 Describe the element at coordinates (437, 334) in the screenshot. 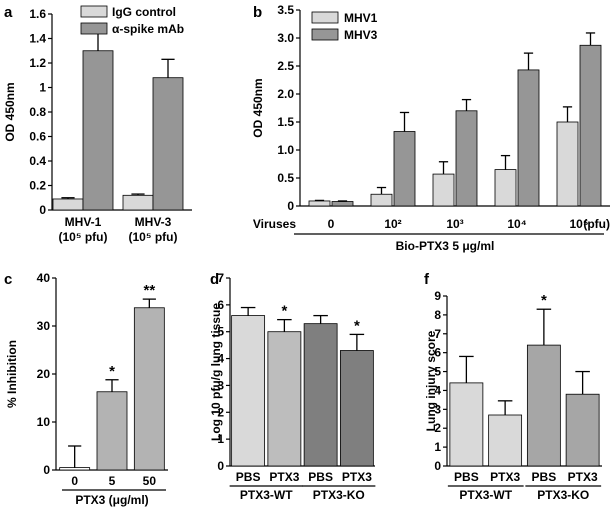

I see `panel-f-y-tick-label: 7` at that location.